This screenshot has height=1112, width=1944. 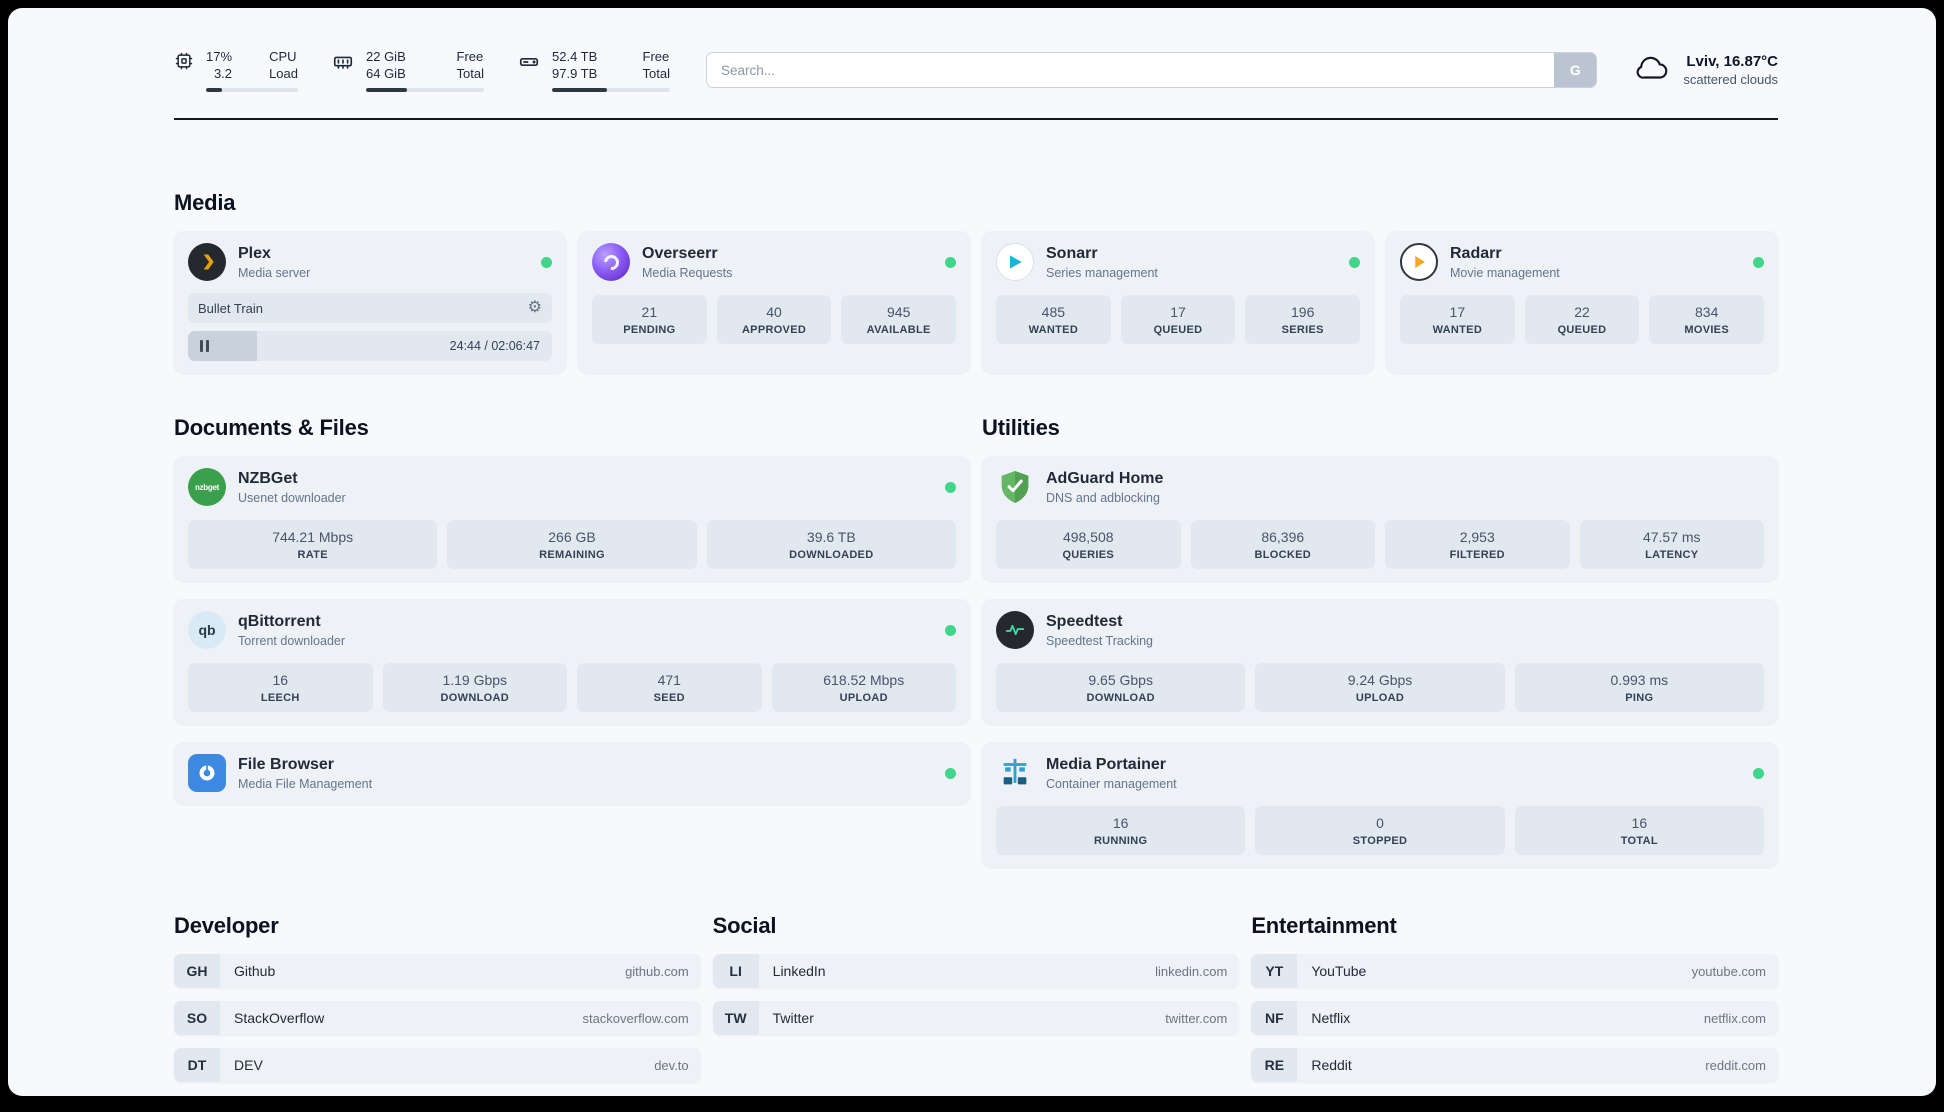 I want to click on bookmark-github: GH Github github.com, so click(x=437, y=971).